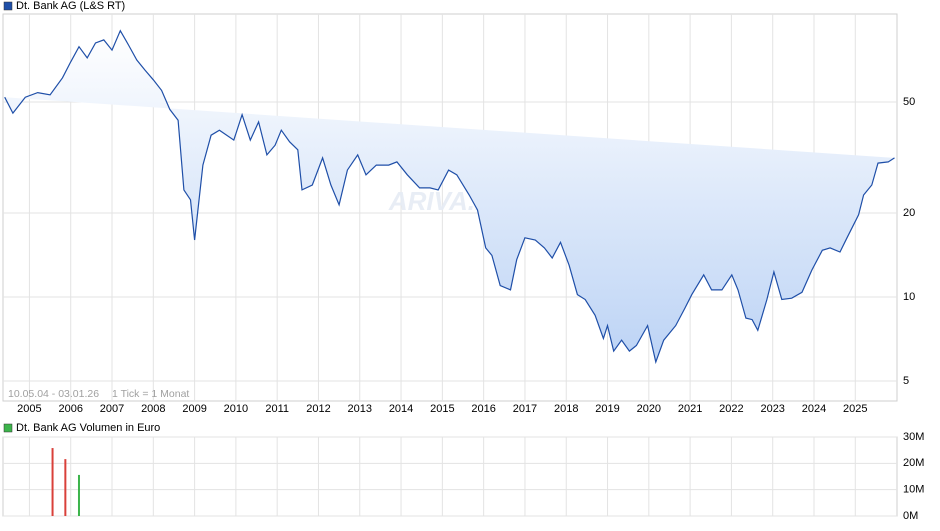 Image resolution: width=940 pixels, height=531 pixels. Describe the element at coordinates (153, 409) in the screenshot. I see `x-tick-label: 2008` at that location.